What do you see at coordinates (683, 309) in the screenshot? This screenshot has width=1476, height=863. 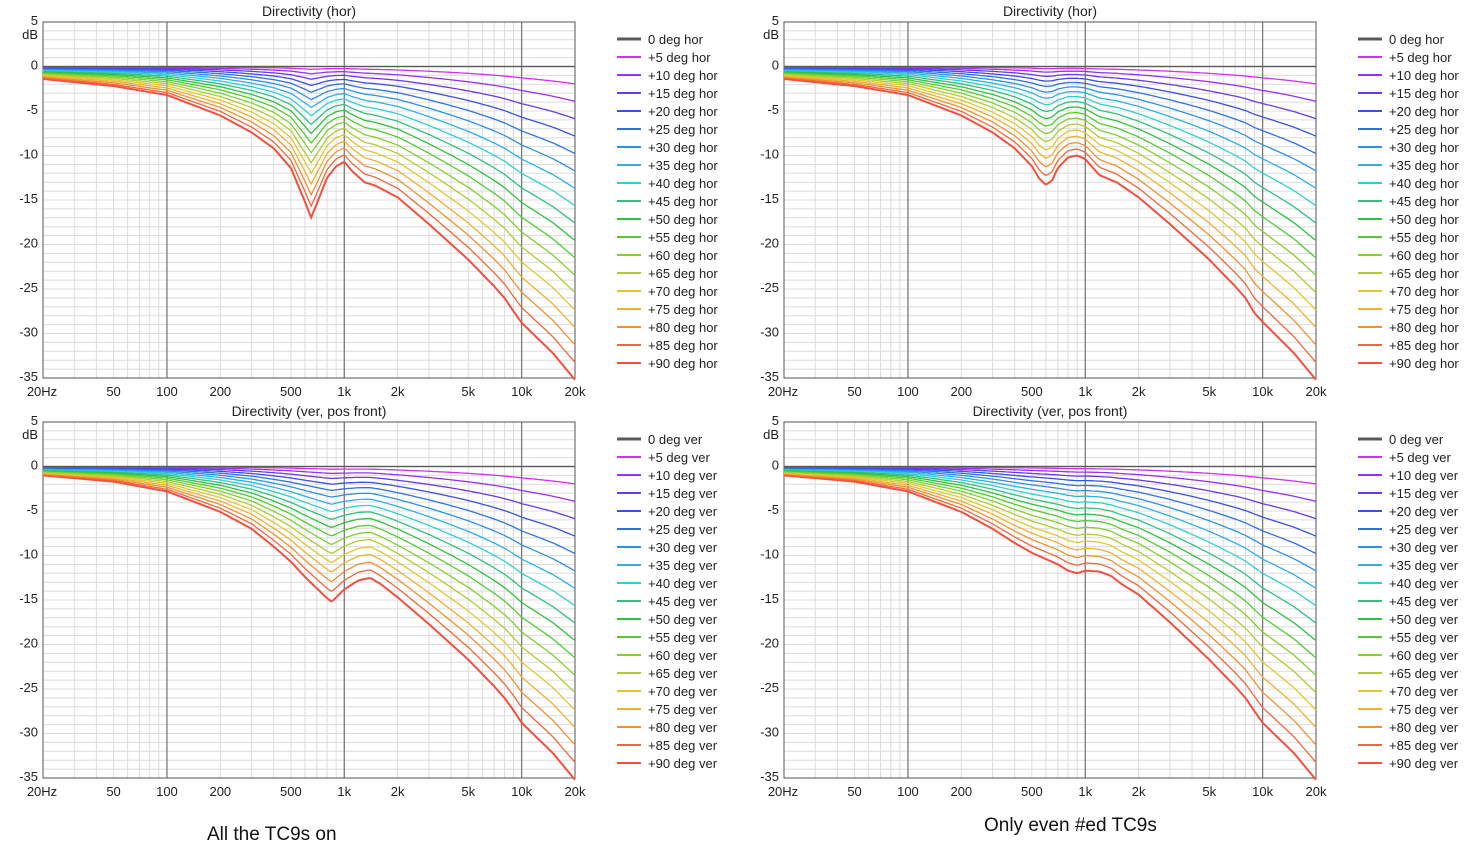 I see `legend-label: +75 deg hor` at bounding box center [683, 309].